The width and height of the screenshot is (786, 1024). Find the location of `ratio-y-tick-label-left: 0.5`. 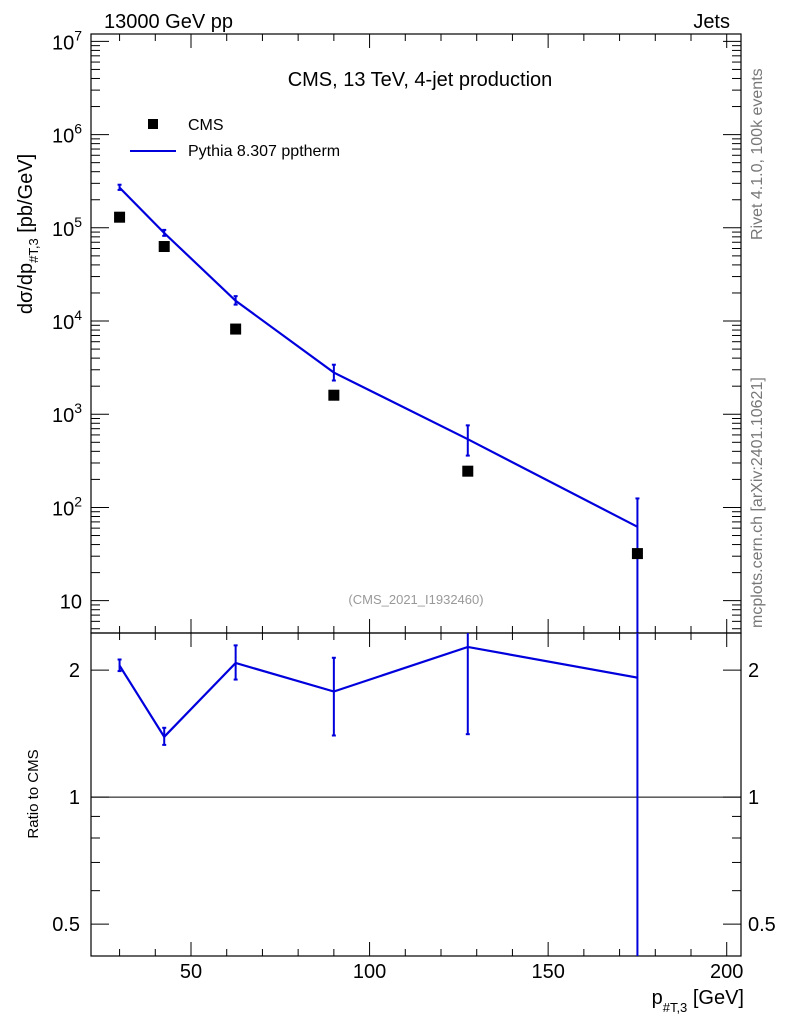

ratio-y-tick-label-left: 0.5 is located at coordinates (66, 925).